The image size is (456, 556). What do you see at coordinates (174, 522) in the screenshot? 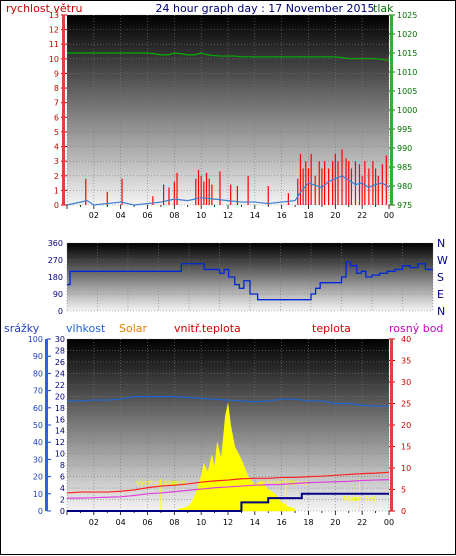
I see `climate-x-tick-label: 08` at bounding box center [174, 522].